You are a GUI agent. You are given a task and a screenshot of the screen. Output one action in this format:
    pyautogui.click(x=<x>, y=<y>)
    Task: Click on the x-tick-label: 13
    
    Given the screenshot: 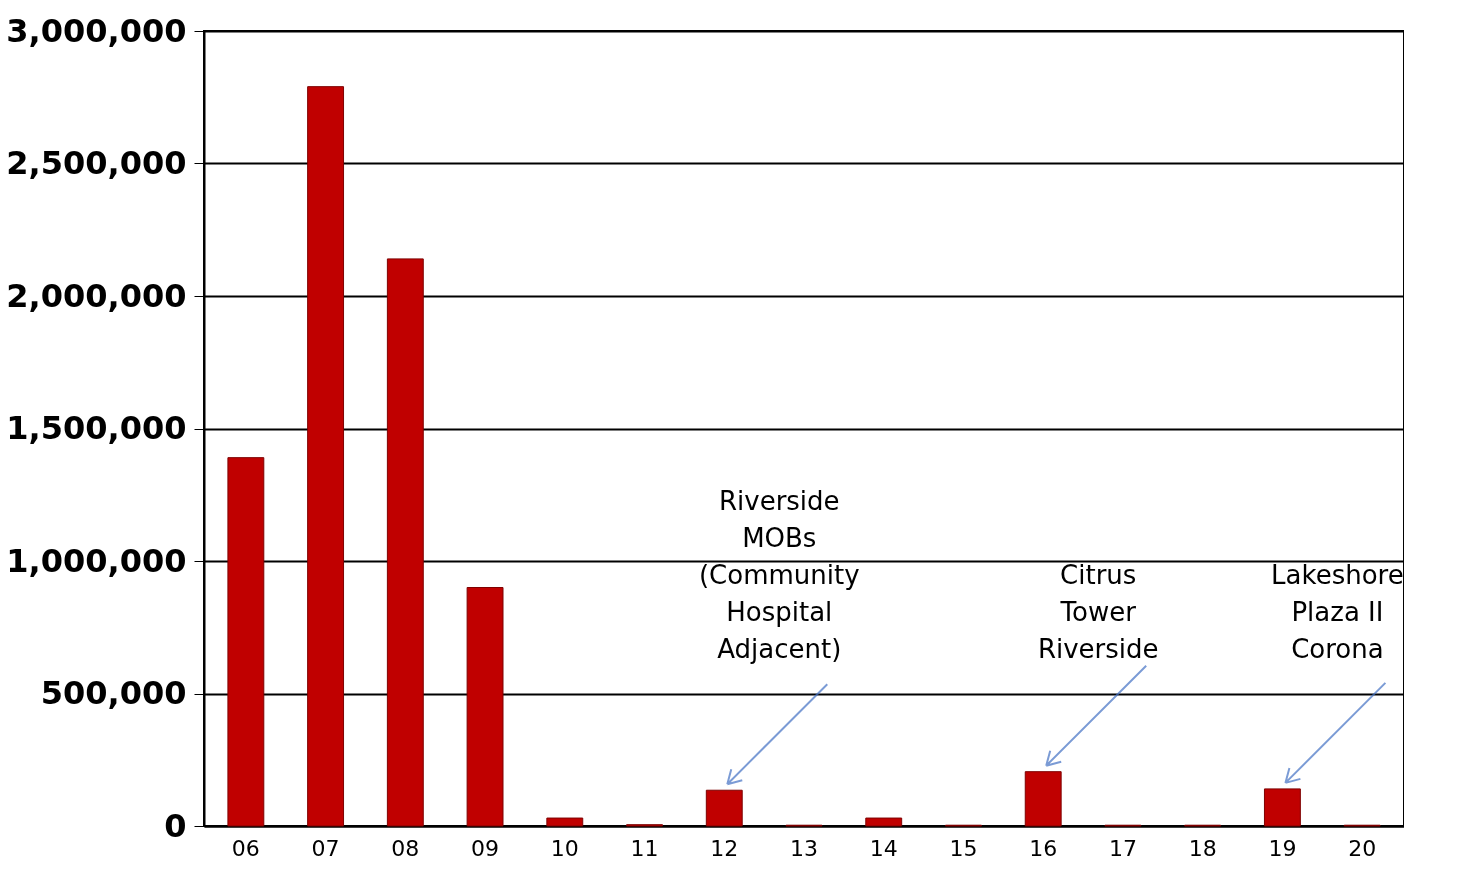 What is the action you would take?
    pyautogui.click(x=804, y=848)
    